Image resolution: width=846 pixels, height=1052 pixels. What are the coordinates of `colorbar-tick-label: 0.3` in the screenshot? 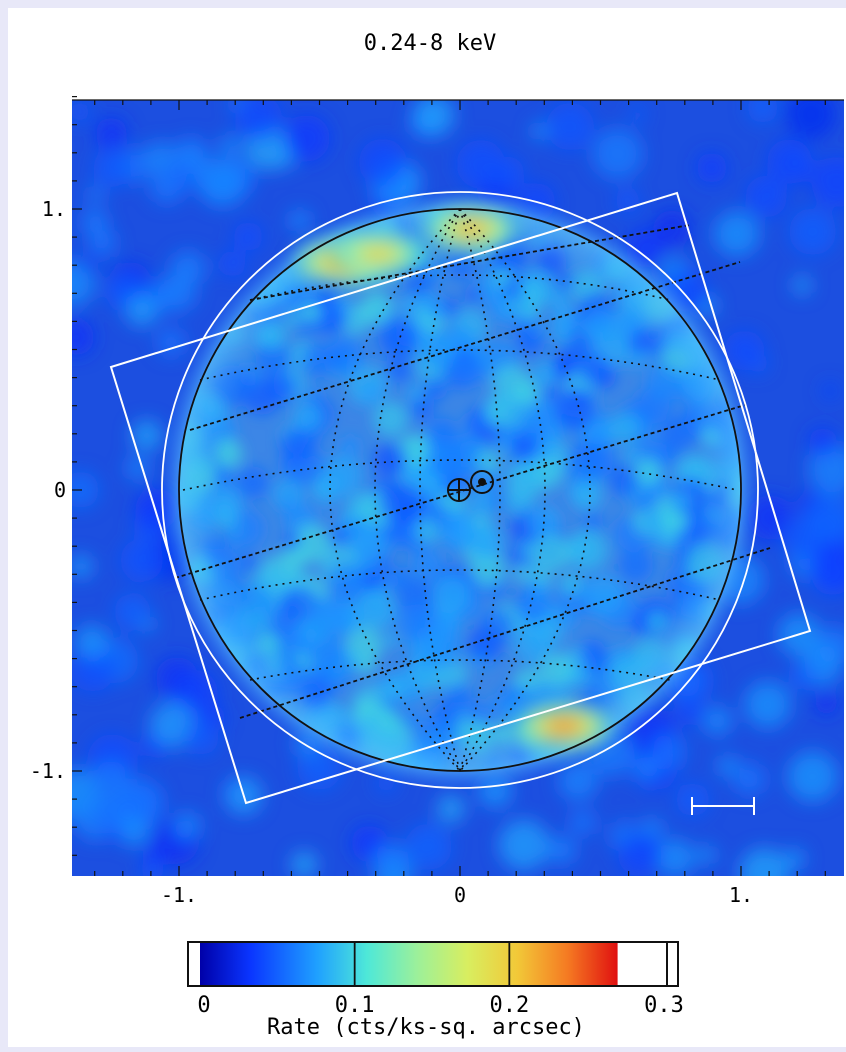 It's located at (664, 1005).